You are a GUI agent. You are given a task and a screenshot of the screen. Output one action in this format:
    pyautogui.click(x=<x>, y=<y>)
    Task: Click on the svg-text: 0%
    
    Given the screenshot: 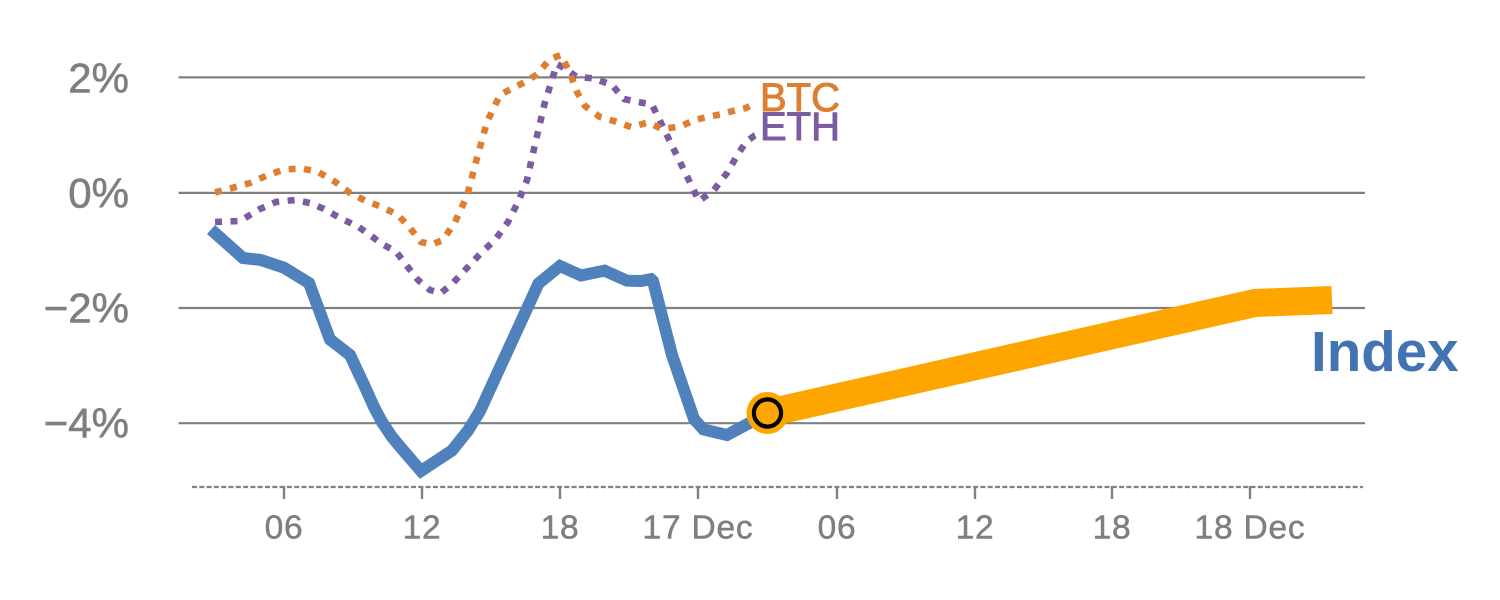 What is the action you would take?
    pyautogui.click(x=98, y=193)
    